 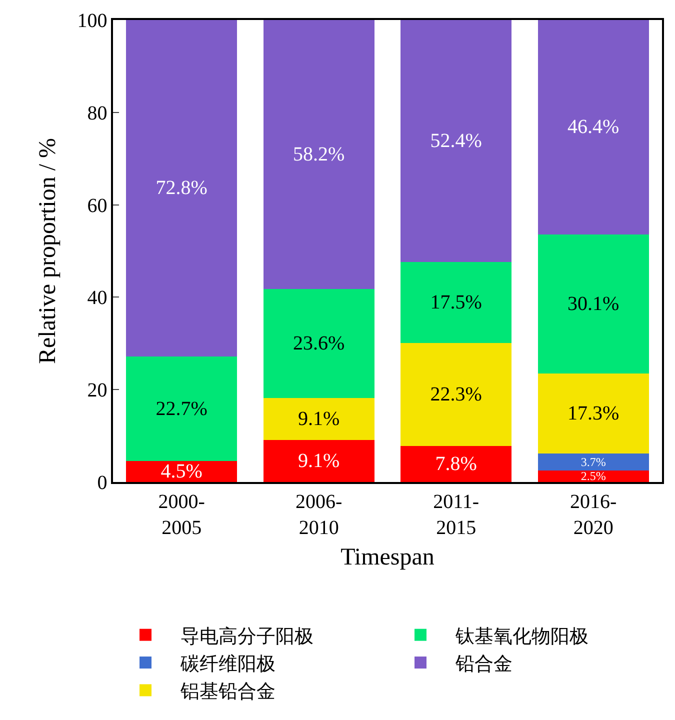 What do you see at coordinates (92, 21) in the screenshot?
I see `y-tick-label: 100` at bounding box center [92, 21].